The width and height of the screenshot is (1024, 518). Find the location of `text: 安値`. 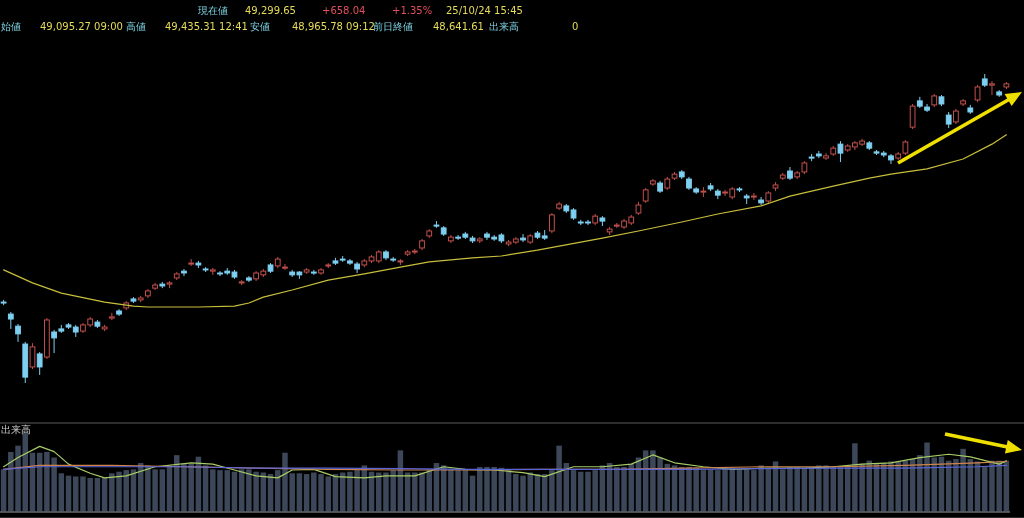

text: 安値 is located at coordinates (260, 26).